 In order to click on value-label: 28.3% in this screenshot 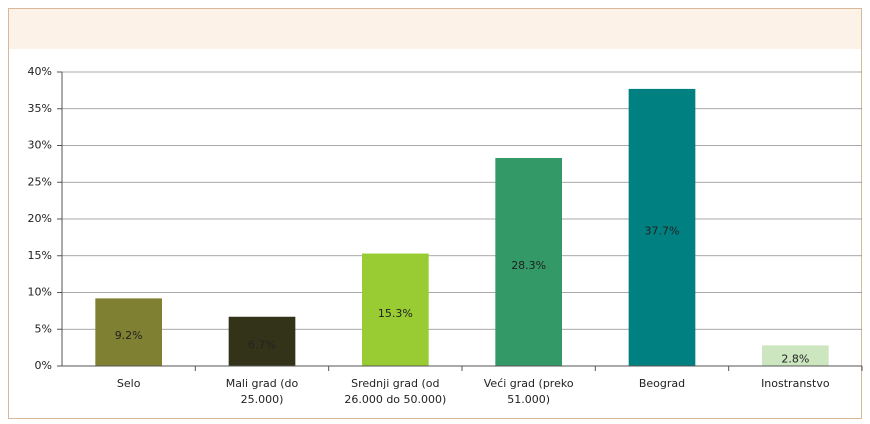, I will do `click(528, 265)`.